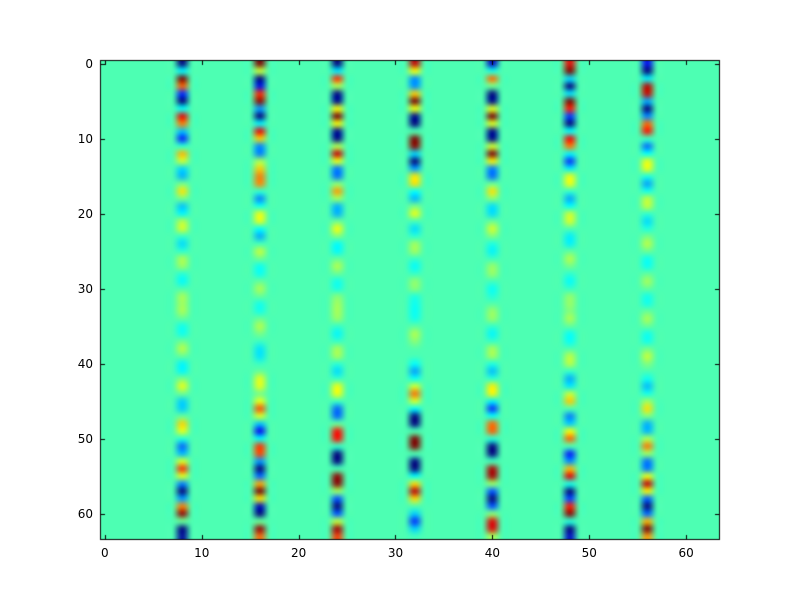  What do you see at coordinates (492, 553) in the screenshot?
I see `x-tick-label-40: 40` at bounding box center [492, 553].